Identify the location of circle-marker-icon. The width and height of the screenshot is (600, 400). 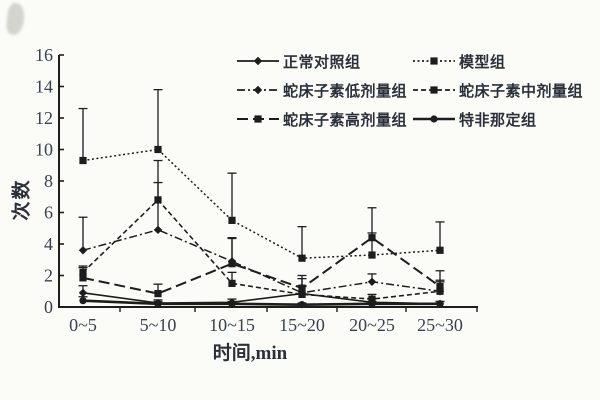
(434, 119).